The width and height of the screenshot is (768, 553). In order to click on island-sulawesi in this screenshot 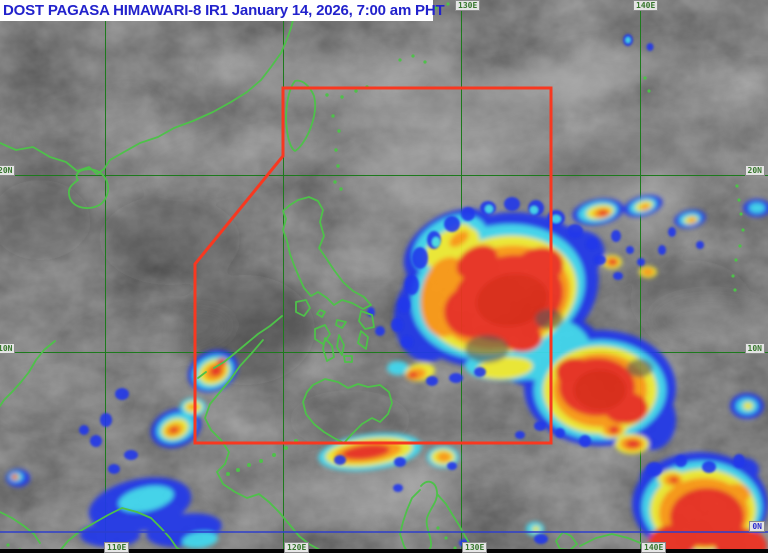, I will do `click(435, 516)`.